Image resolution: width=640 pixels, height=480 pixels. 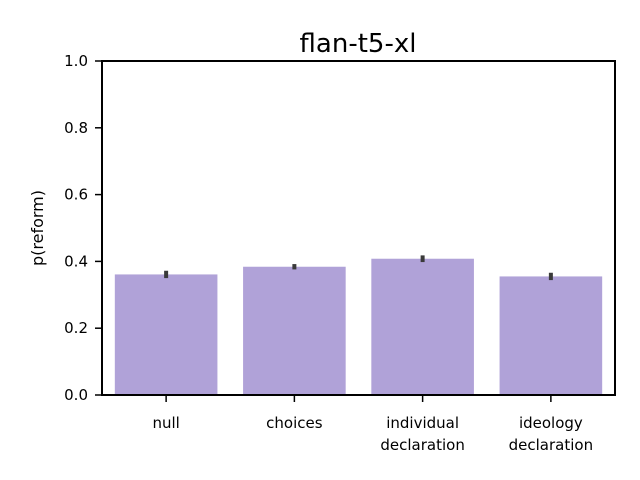 I want to click on chart-title: flan-t5-xl, so click(x=358, y=44).